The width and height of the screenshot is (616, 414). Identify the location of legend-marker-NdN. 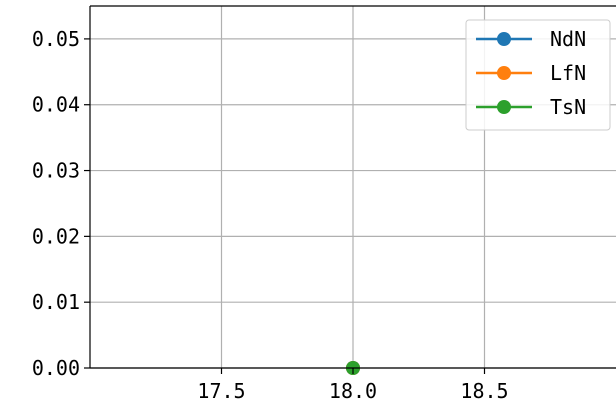
(504, 39).